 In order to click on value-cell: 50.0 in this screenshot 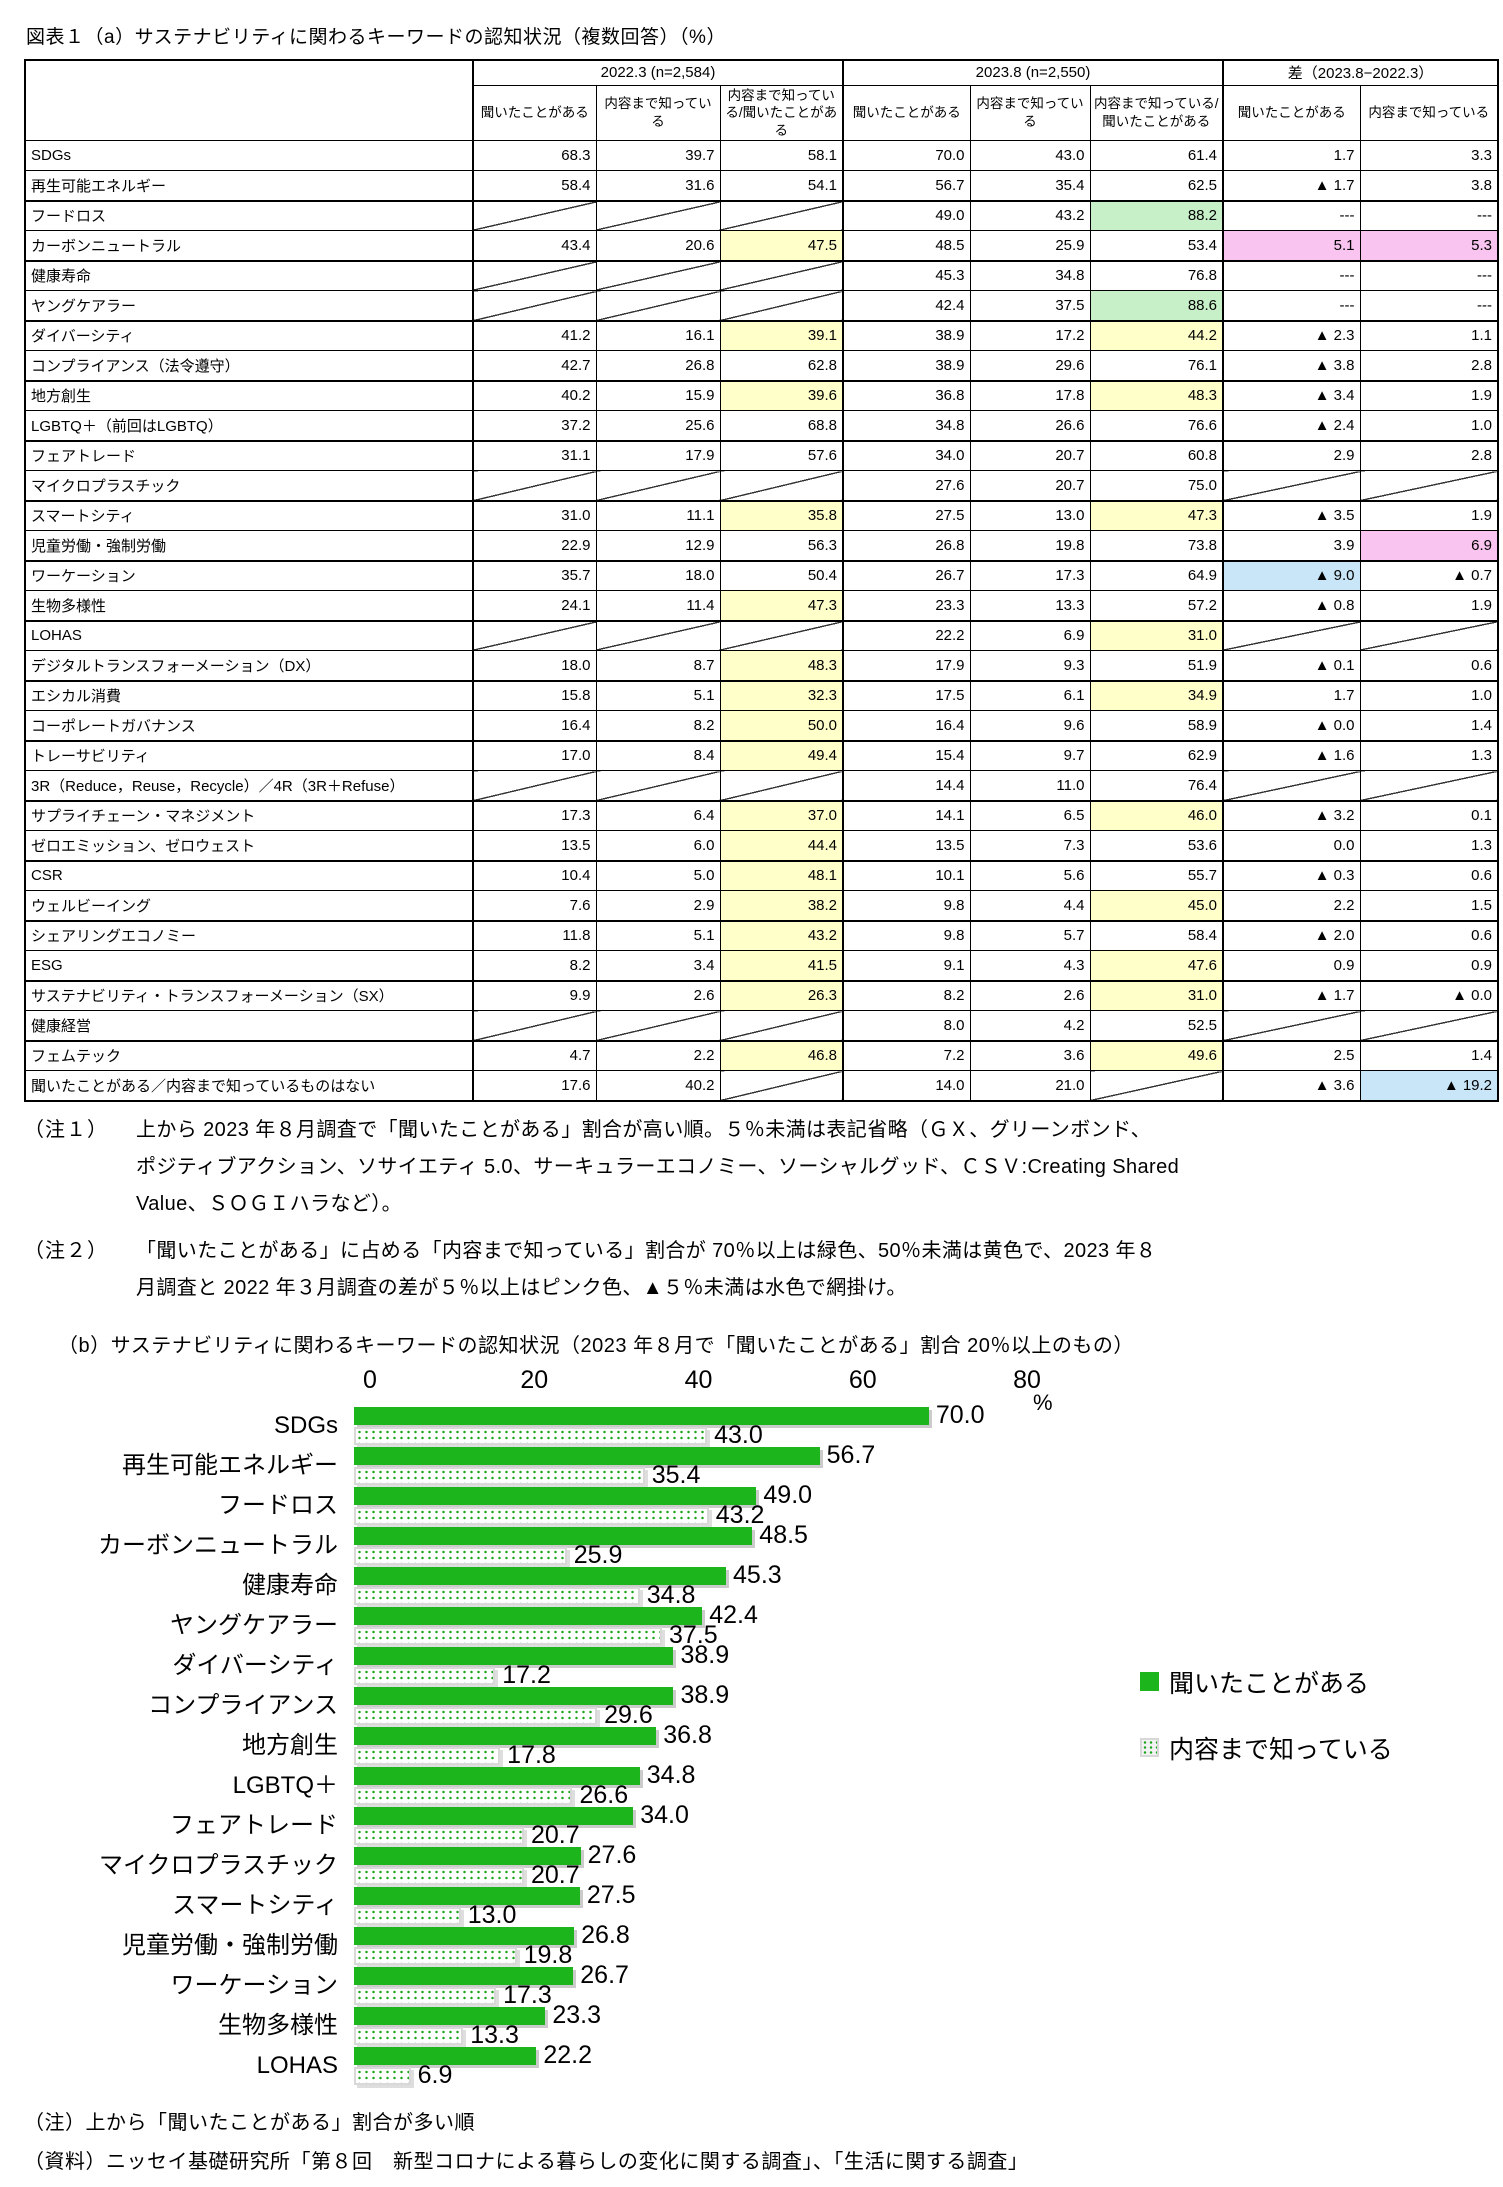, I will do `click(781, 726)`.